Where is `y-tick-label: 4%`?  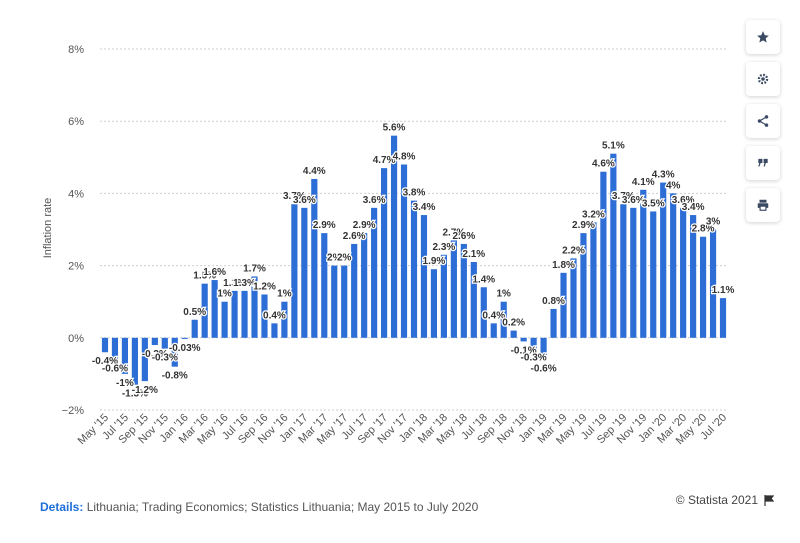
y-tick-label: 4% is located at coordinates (76, 194).